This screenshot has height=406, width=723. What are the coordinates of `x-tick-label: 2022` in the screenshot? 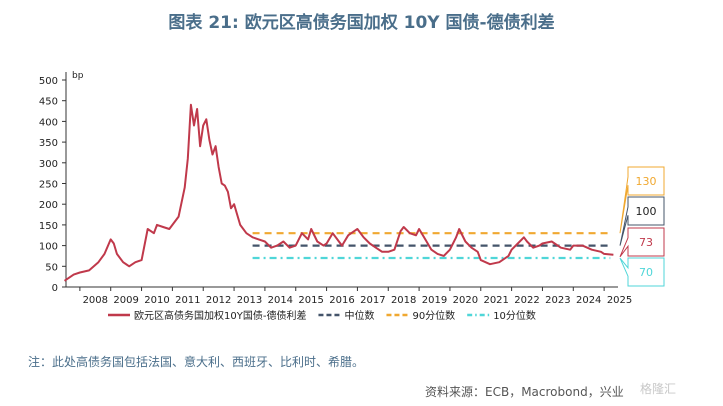 It's located at (526, 300).